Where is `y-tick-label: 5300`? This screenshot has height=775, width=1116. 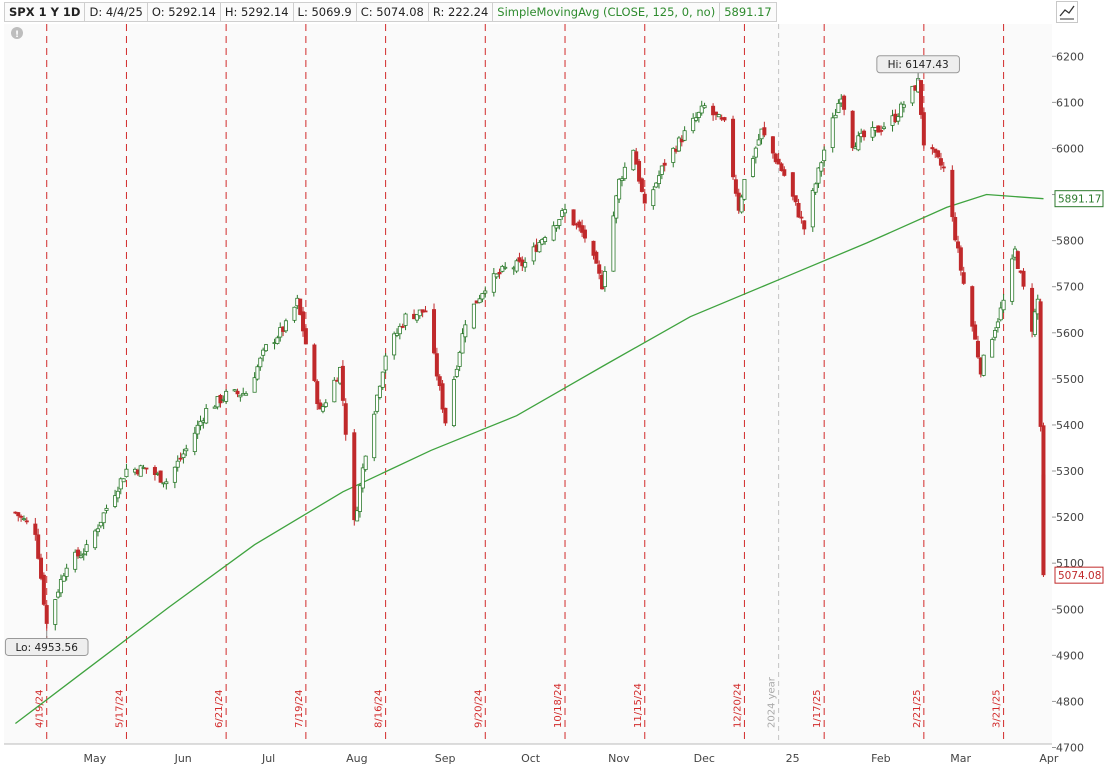 y-tick-label: 5300 is located at coordinates (1070, 471).